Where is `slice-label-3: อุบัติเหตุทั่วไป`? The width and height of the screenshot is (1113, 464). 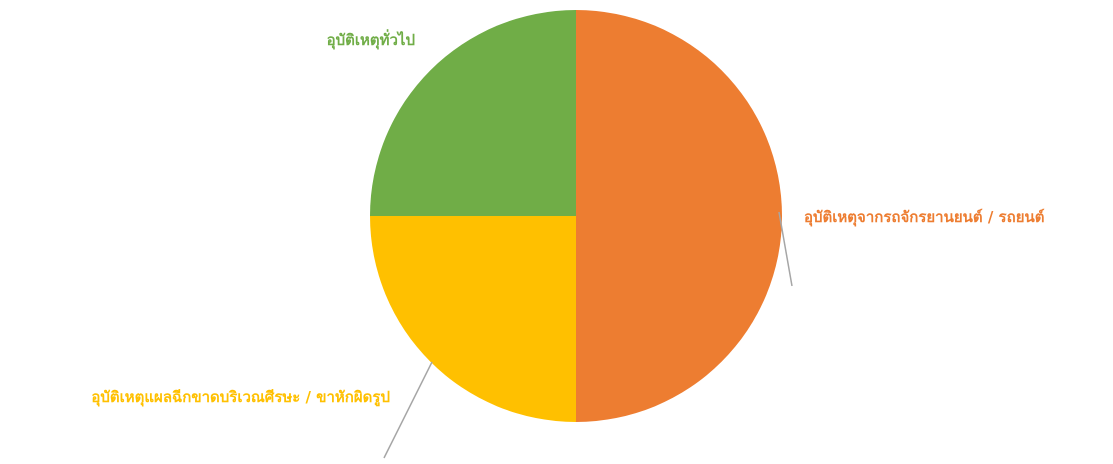
slice-label-3: อุบัติเหตุทั่วไป is located at coordinates (371, 39).